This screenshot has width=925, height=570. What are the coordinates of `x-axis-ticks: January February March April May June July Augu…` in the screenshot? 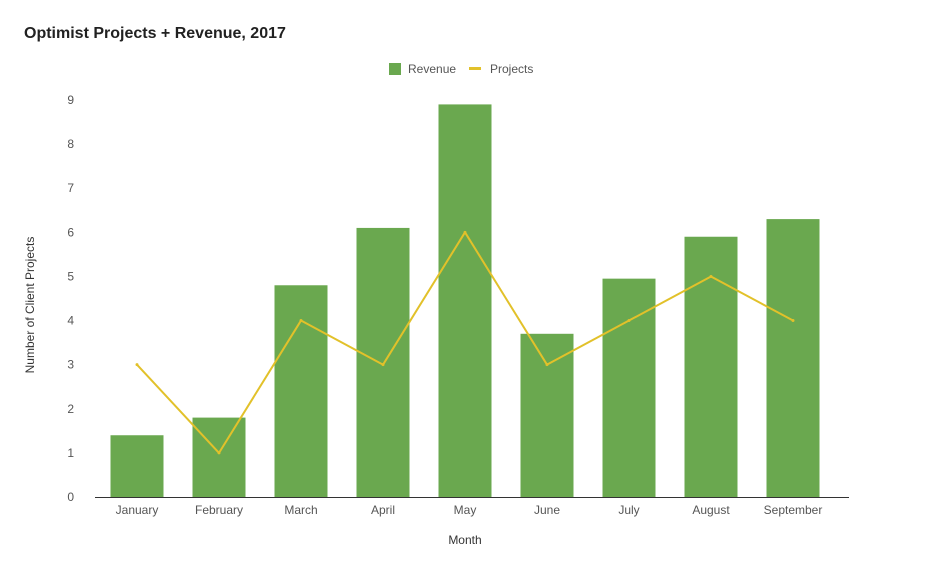 It's located at (469, 510).